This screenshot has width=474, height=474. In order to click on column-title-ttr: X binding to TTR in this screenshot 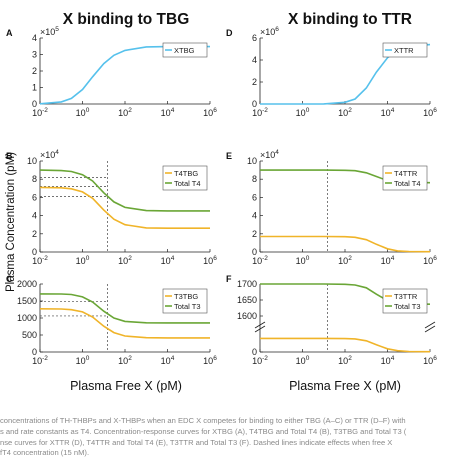, I will do `click(350, 19)`.